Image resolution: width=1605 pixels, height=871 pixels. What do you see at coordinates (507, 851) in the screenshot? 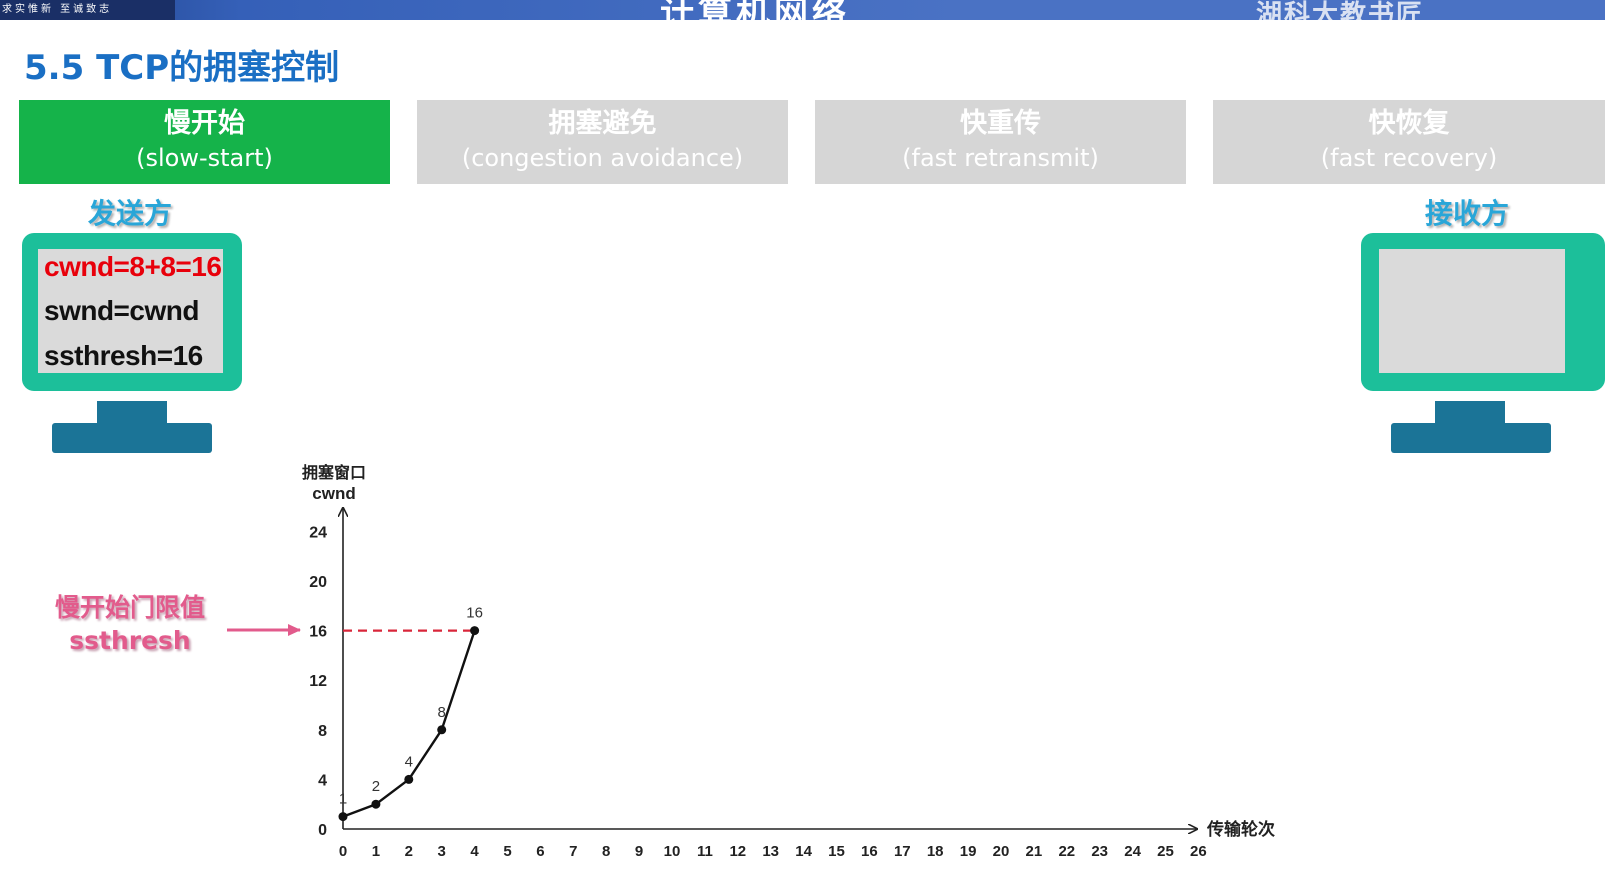
I see `x-tick-label: 5` at bounding box center [507, 851].